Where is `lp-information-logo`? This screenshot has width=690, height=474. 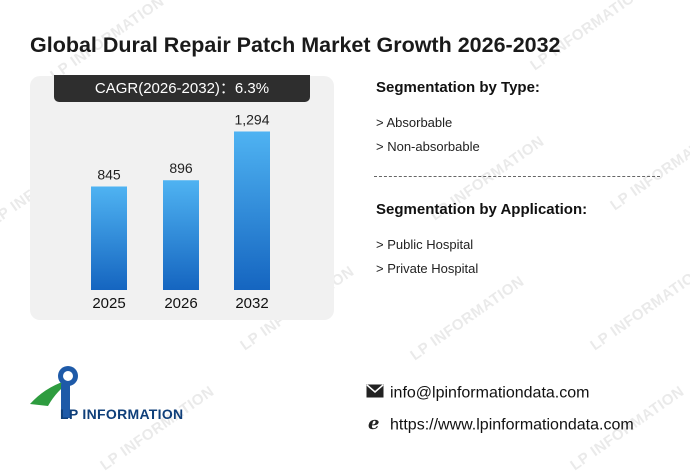 lp-information-logo is located at coordinates (54, 392).